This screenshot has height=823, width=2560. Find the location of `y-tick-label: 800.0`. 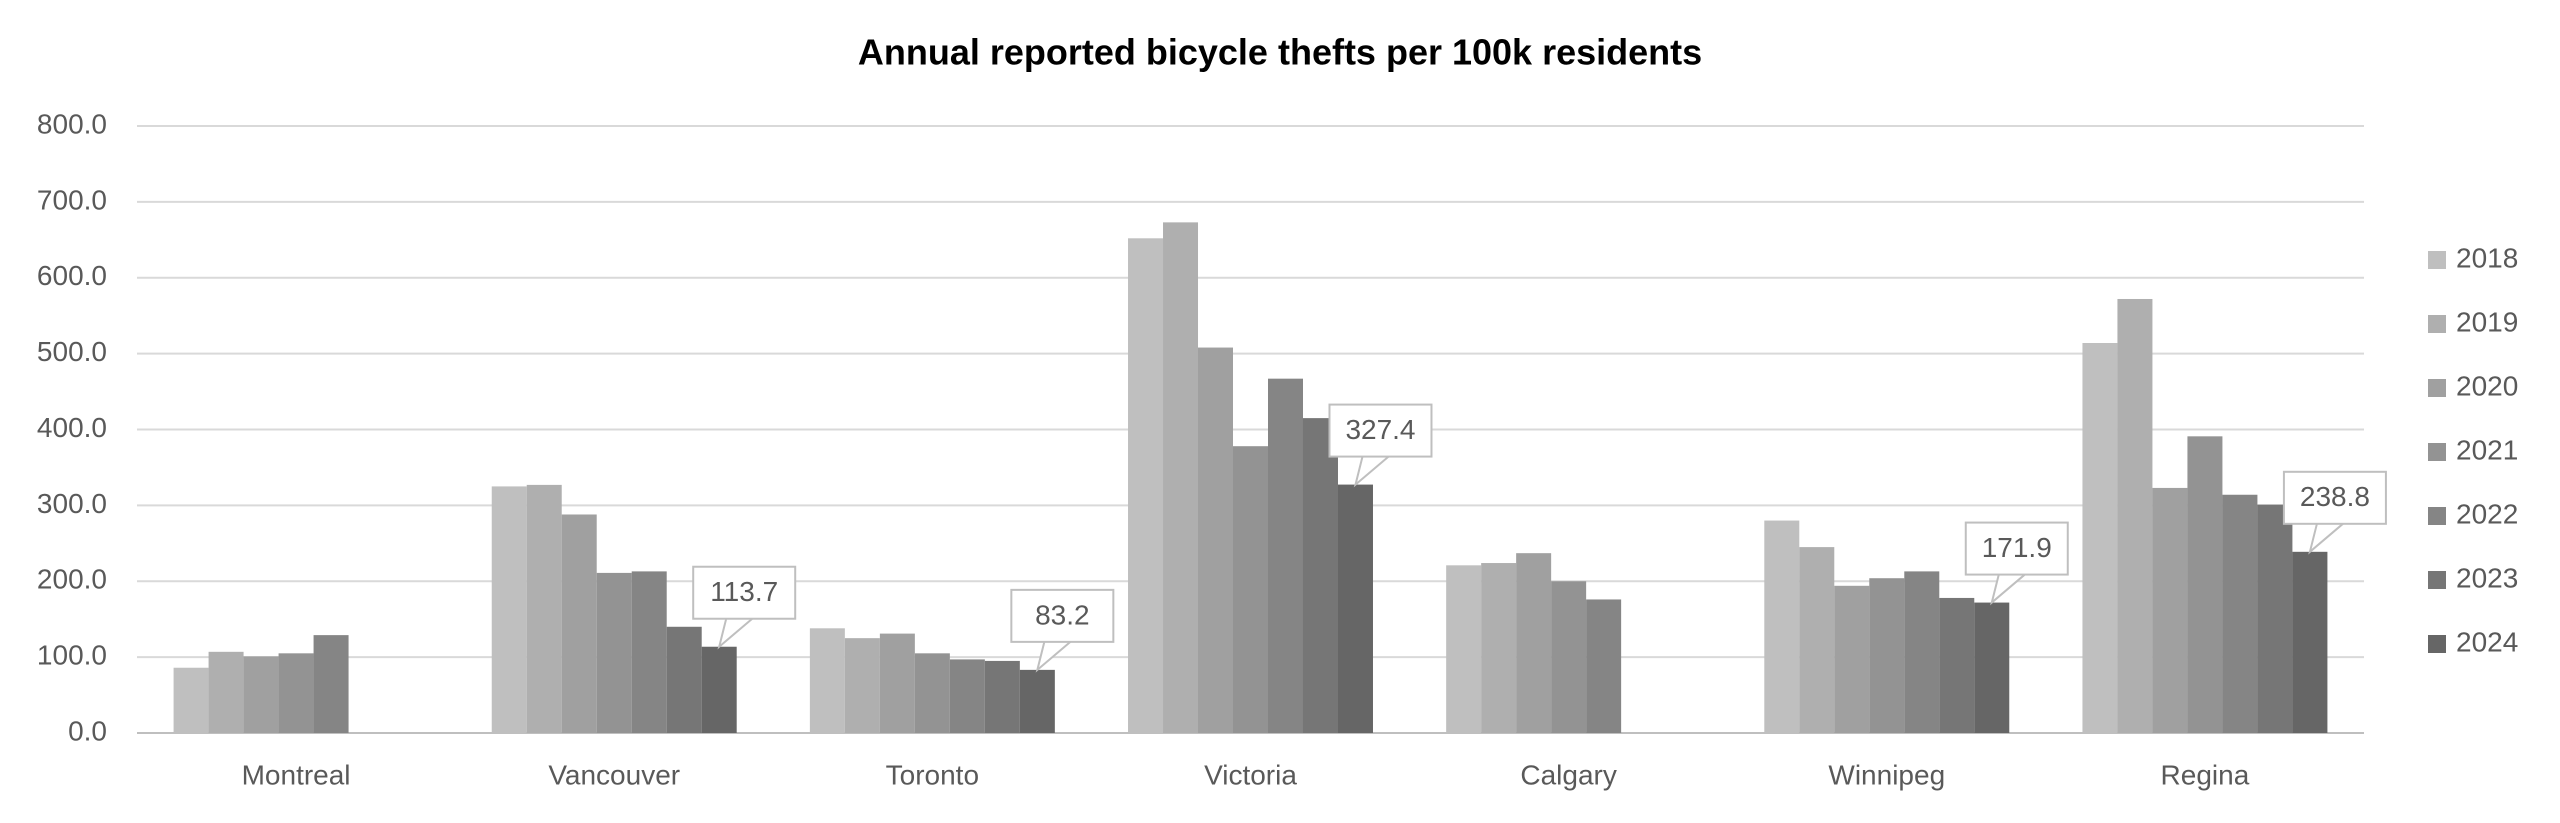

y-tick-label: 800.0 is located at coordinates (72, 123).